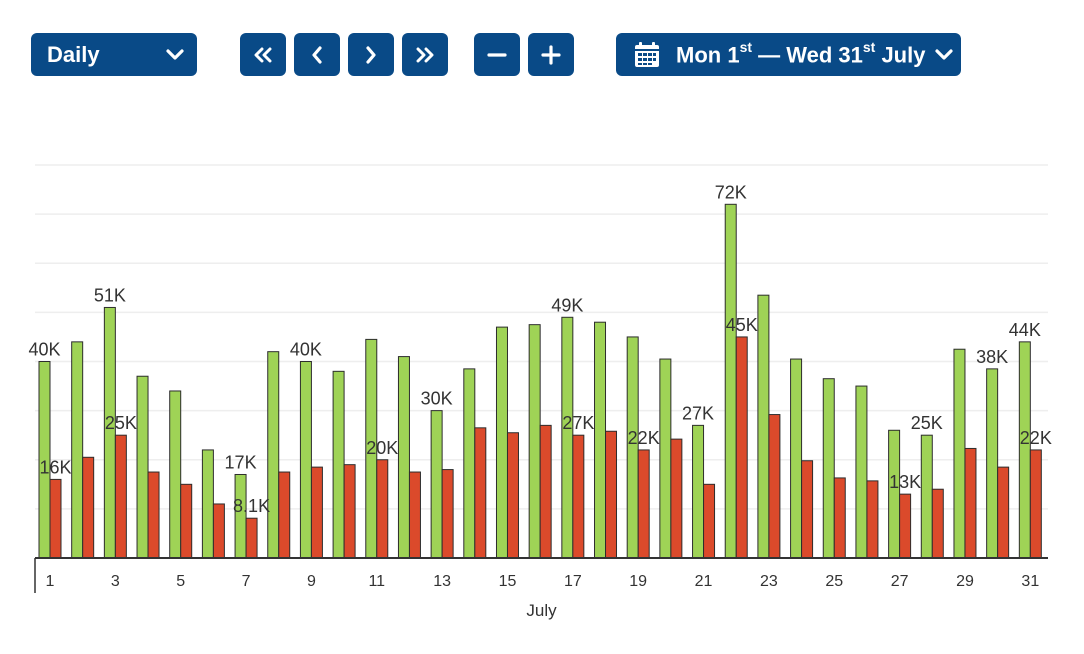  What do you see at coordinates (50, 581) in the screenshot?
I see `x-tick-label: 1` at bounding box center [50, 581].